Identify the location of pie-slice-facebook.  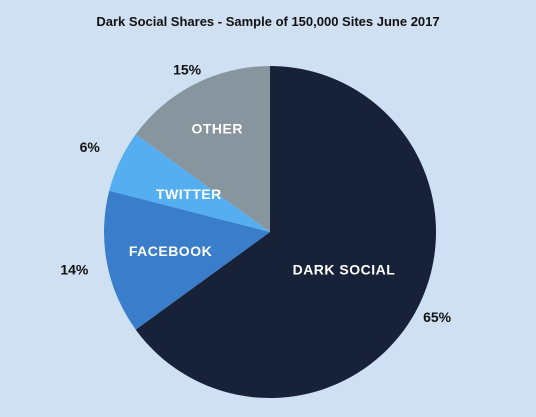
(187, 260).